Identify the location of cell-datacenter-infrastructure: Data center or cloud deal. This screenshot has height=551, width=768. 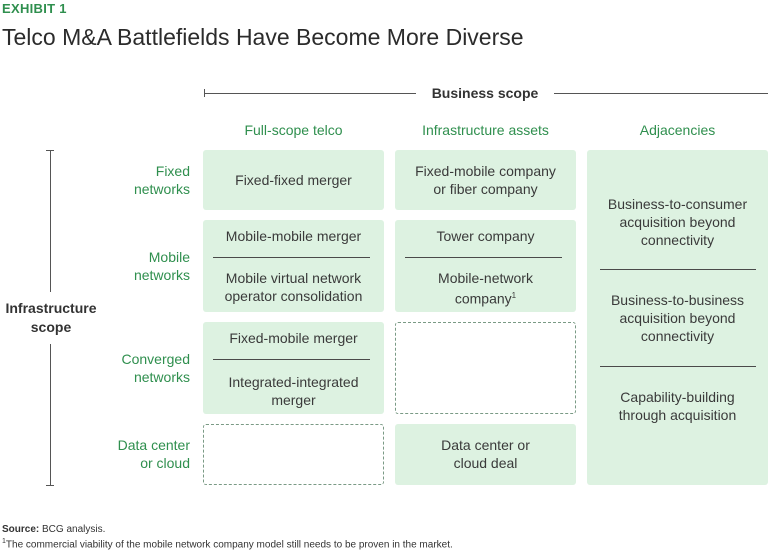
(485, 454).